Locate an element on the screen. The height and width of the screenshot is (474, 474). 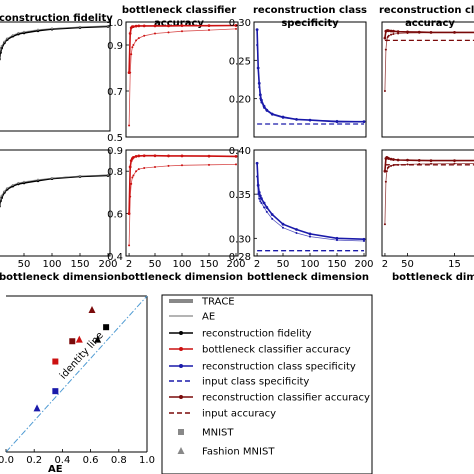
x-tick-label: 1.0 is located at coordinates (147, 460).